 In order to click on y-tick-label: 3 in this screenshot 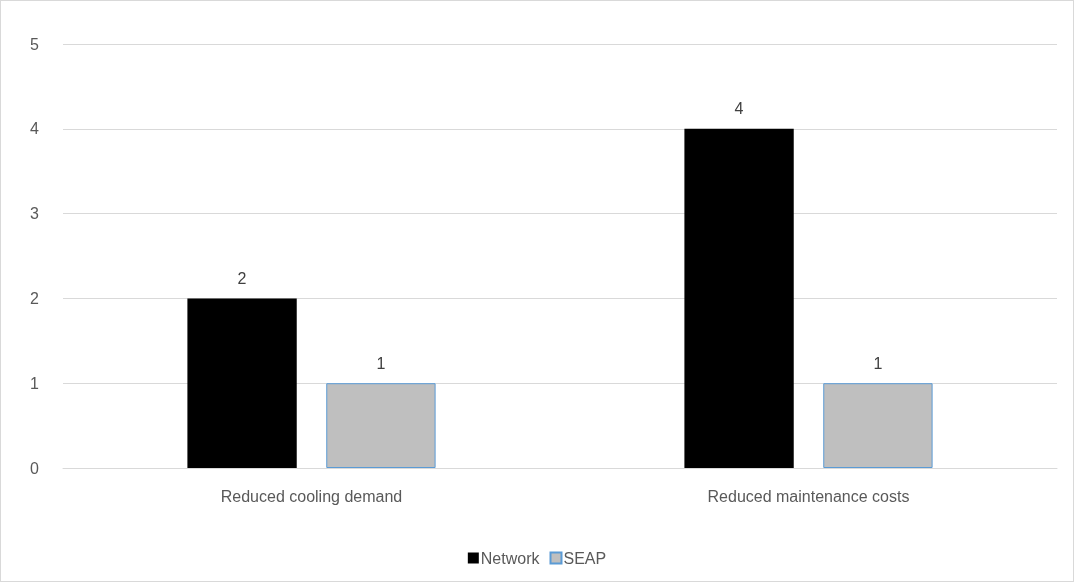, I will do `click(35, 214)`.